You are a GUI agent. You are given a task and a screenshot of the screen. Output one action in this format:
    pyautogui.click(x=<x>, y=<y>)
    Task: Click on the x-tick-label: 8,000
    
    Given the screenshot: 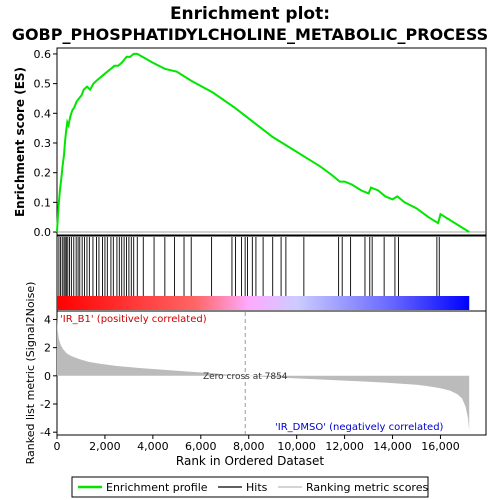 What is the action you would take?
    pyautogui.click(x=249, y=446)
    